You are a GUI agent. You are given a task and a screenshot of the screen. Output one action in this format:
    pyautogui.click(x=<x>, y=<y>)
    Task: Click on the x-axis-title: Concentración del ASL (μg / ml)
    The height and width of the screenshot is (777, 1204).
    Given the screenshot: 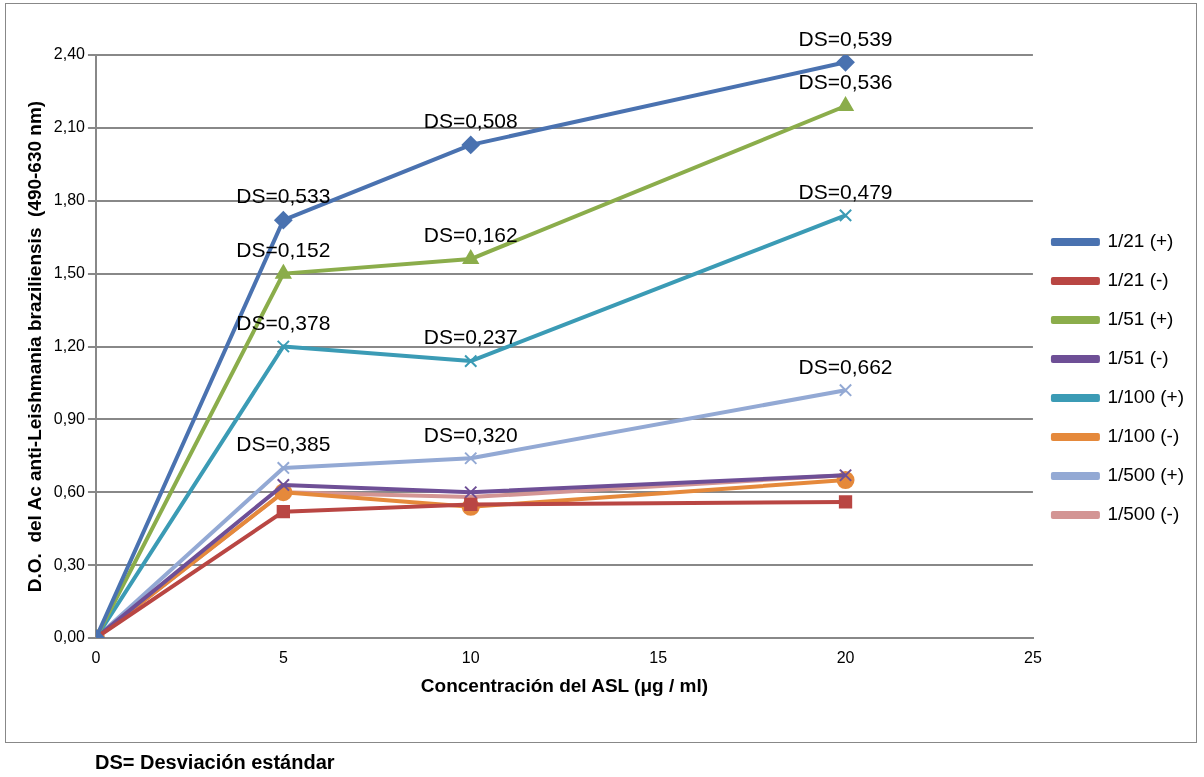 What is the action you would take?
    pyautogui.click(x=564, y=685)
    